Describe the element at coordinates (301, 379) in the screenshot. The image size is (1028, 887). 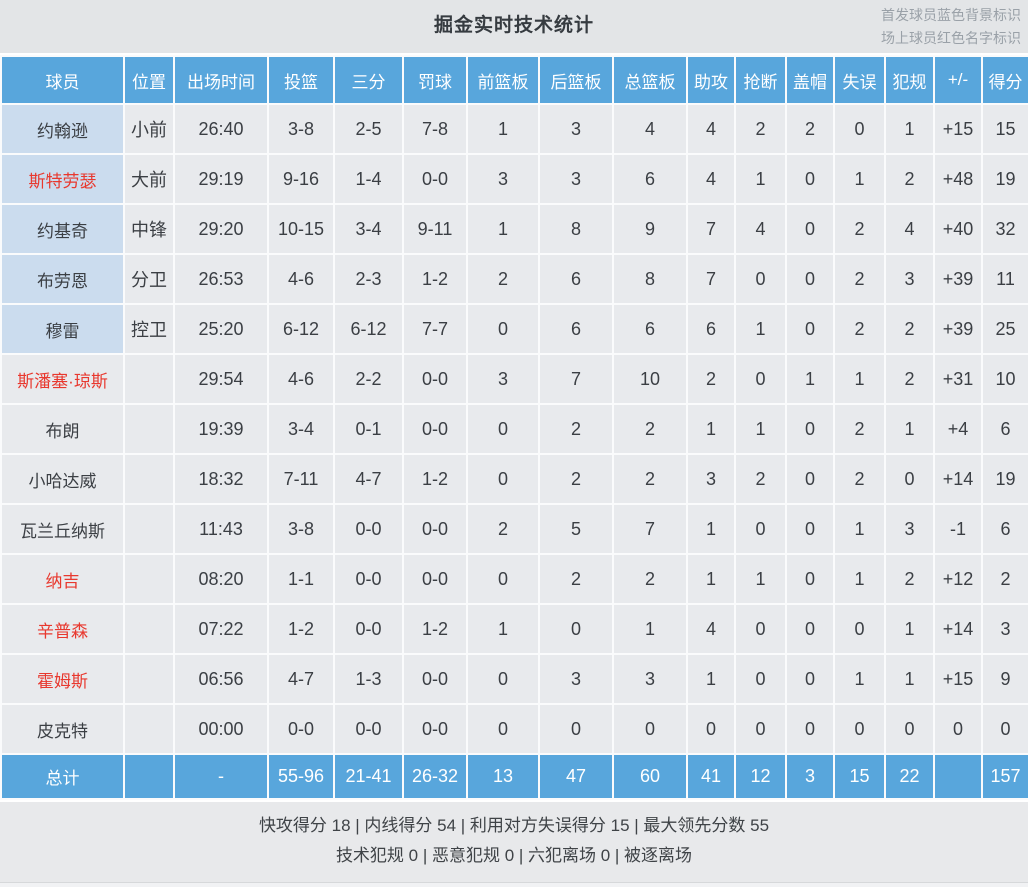
I see `stat-cell: 4-6` at that location.